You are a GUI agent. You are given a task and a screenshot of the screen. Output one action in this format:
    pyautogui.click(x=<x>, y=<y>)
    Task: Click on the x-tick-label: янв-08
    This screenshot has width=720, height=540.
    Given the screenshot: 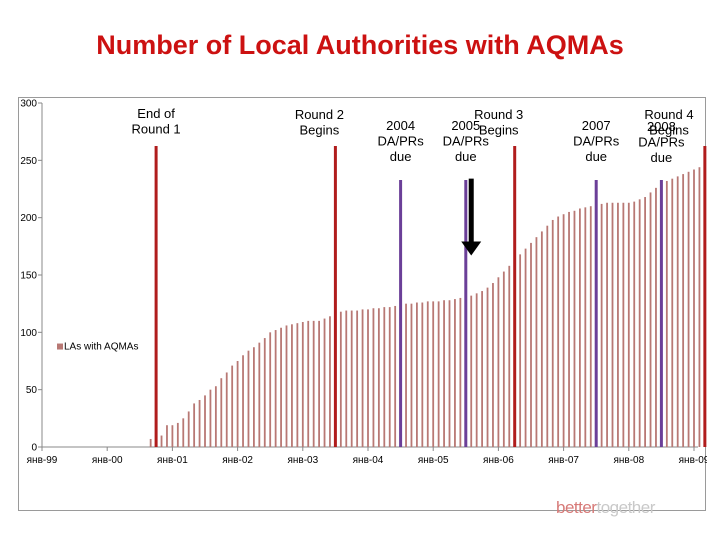 What is the action you would take?
    pyautogui.click(x=628, y=460)
    